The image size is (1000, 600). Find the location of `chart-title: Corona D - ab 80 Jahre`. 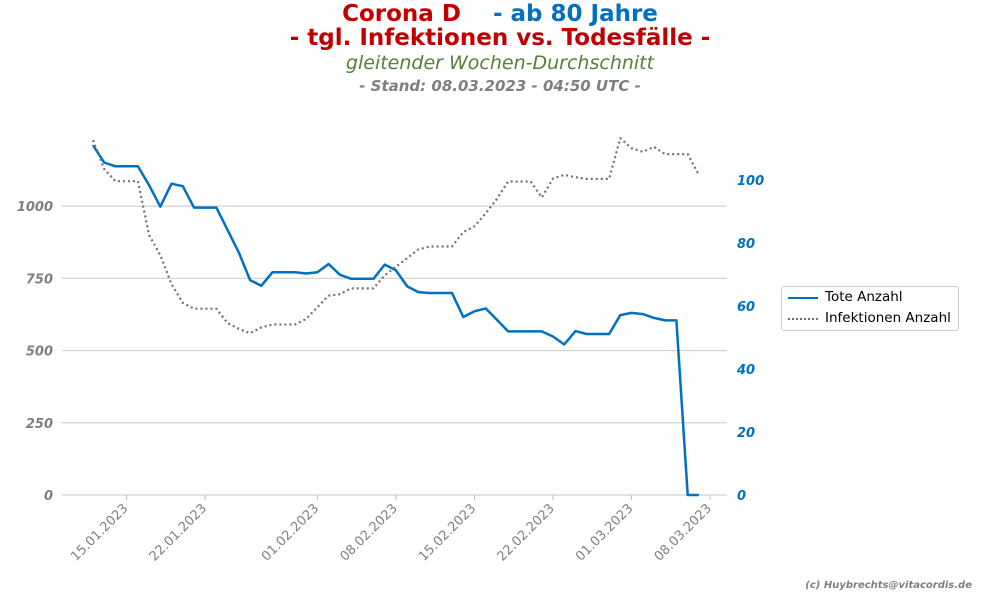

chart-title: Corona D - ab 80 Jahre is located at coordinates (500, 14).